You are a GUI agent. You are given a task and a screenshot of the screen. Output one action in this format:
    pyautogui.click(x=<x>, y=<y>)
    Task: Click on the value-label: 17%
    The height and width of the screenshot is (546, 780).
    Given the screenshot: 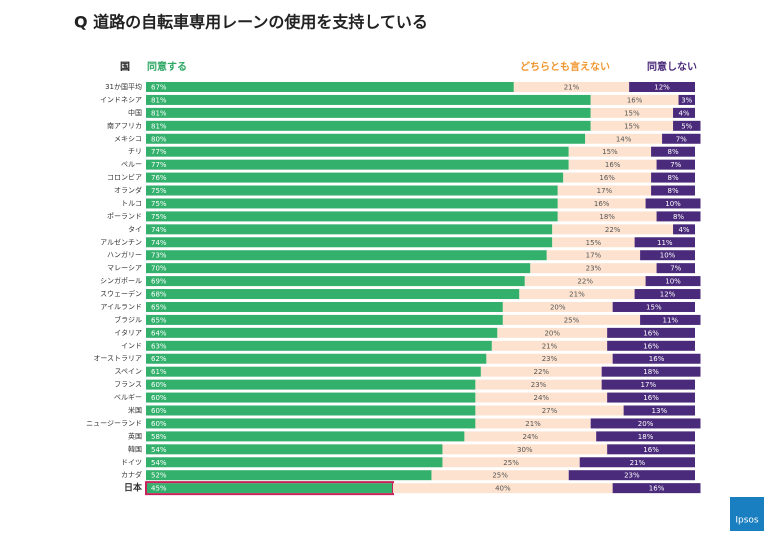 What is the action you would take?
    pyautogui.click(x=594, y=256)
    